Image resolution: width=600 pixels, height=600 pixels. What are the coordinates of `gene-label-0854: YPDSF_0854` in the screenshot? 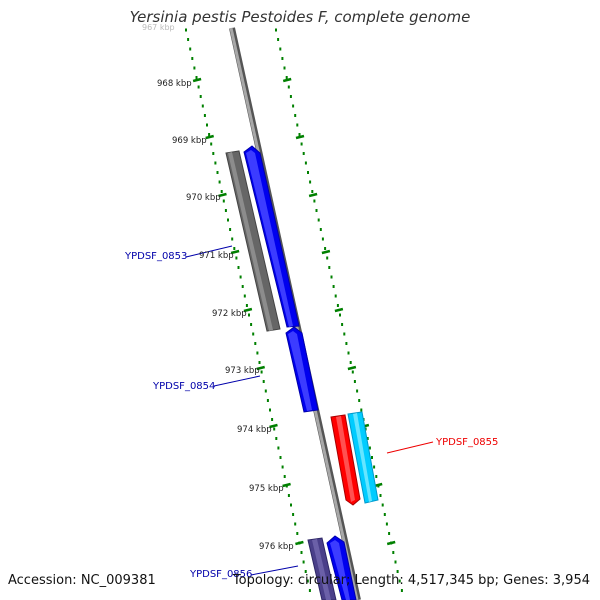 It's located at (183, 386).